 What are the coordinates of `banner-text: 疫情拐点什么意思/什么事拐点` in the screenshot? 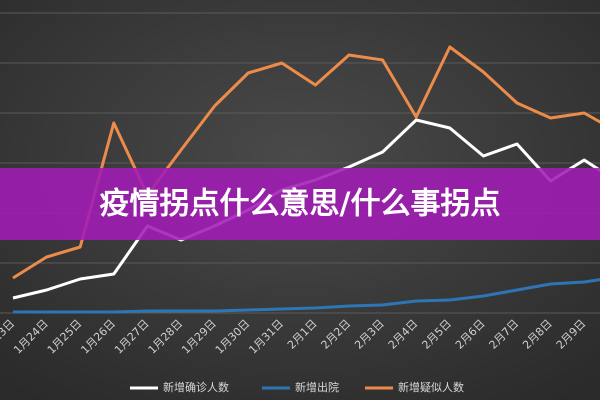 It's located at (300, 204).